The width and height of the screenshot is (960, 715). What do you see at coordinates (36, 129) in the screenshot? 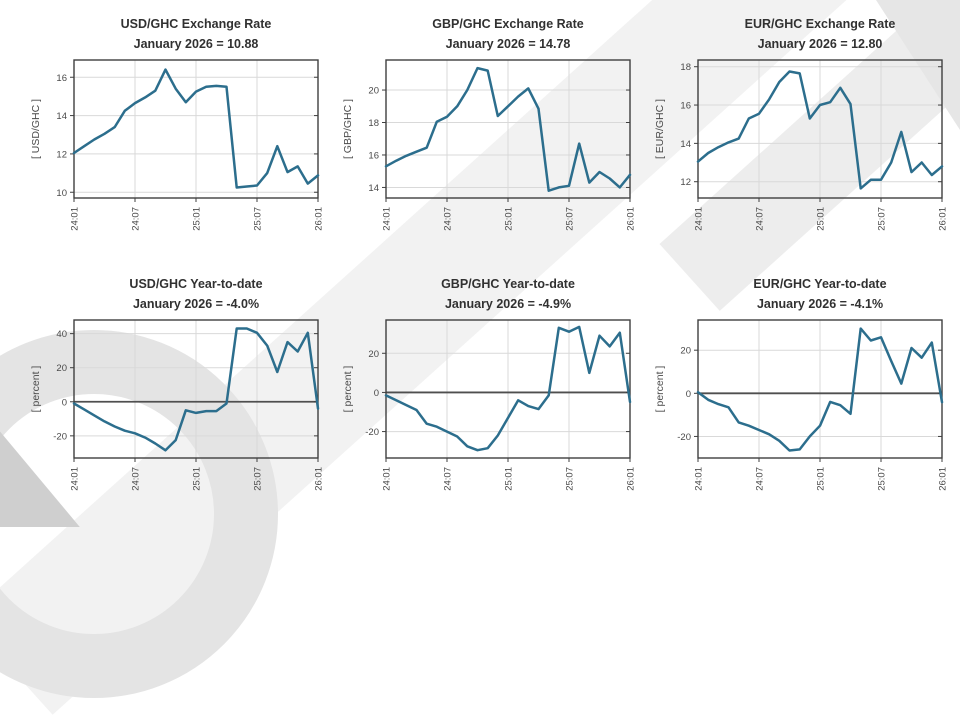
I see `y-axis-label: [ USD/GHC ]` at bounding box center [36, 129].